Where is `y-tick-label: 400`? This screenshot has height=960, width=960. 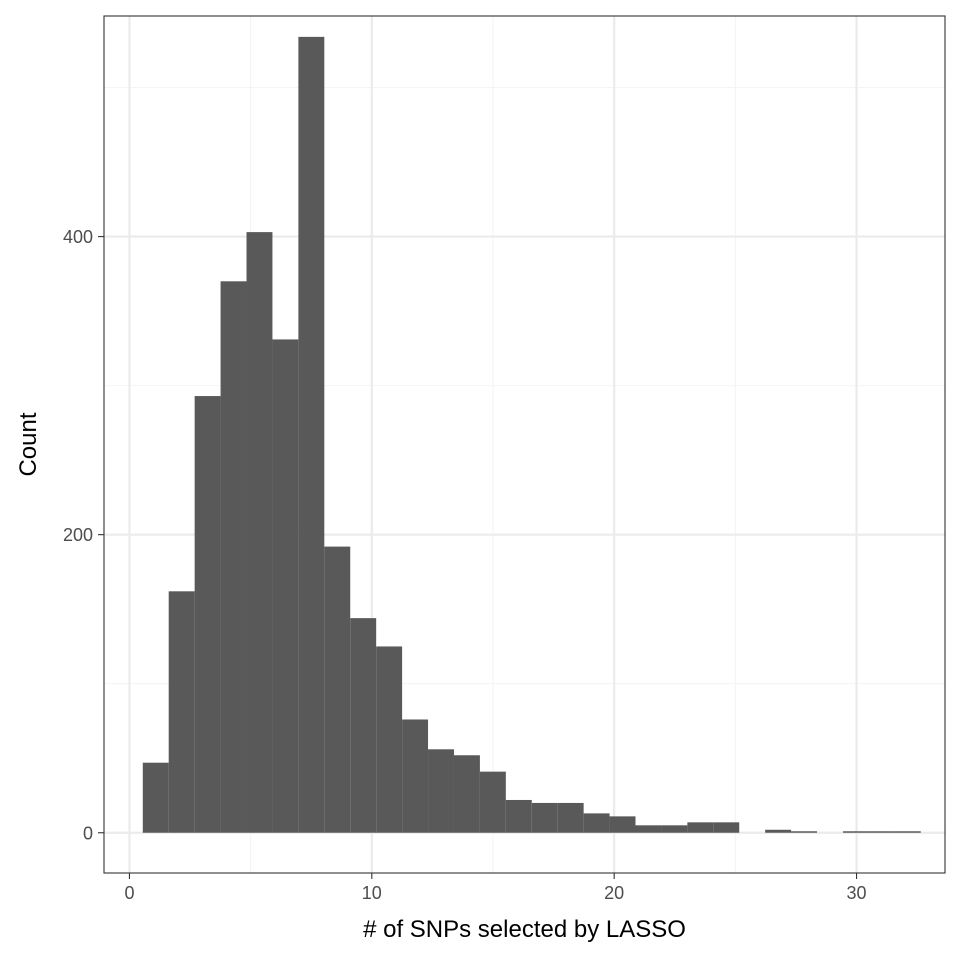 y-tick-label: 400 is located at coordinates (78, 237).